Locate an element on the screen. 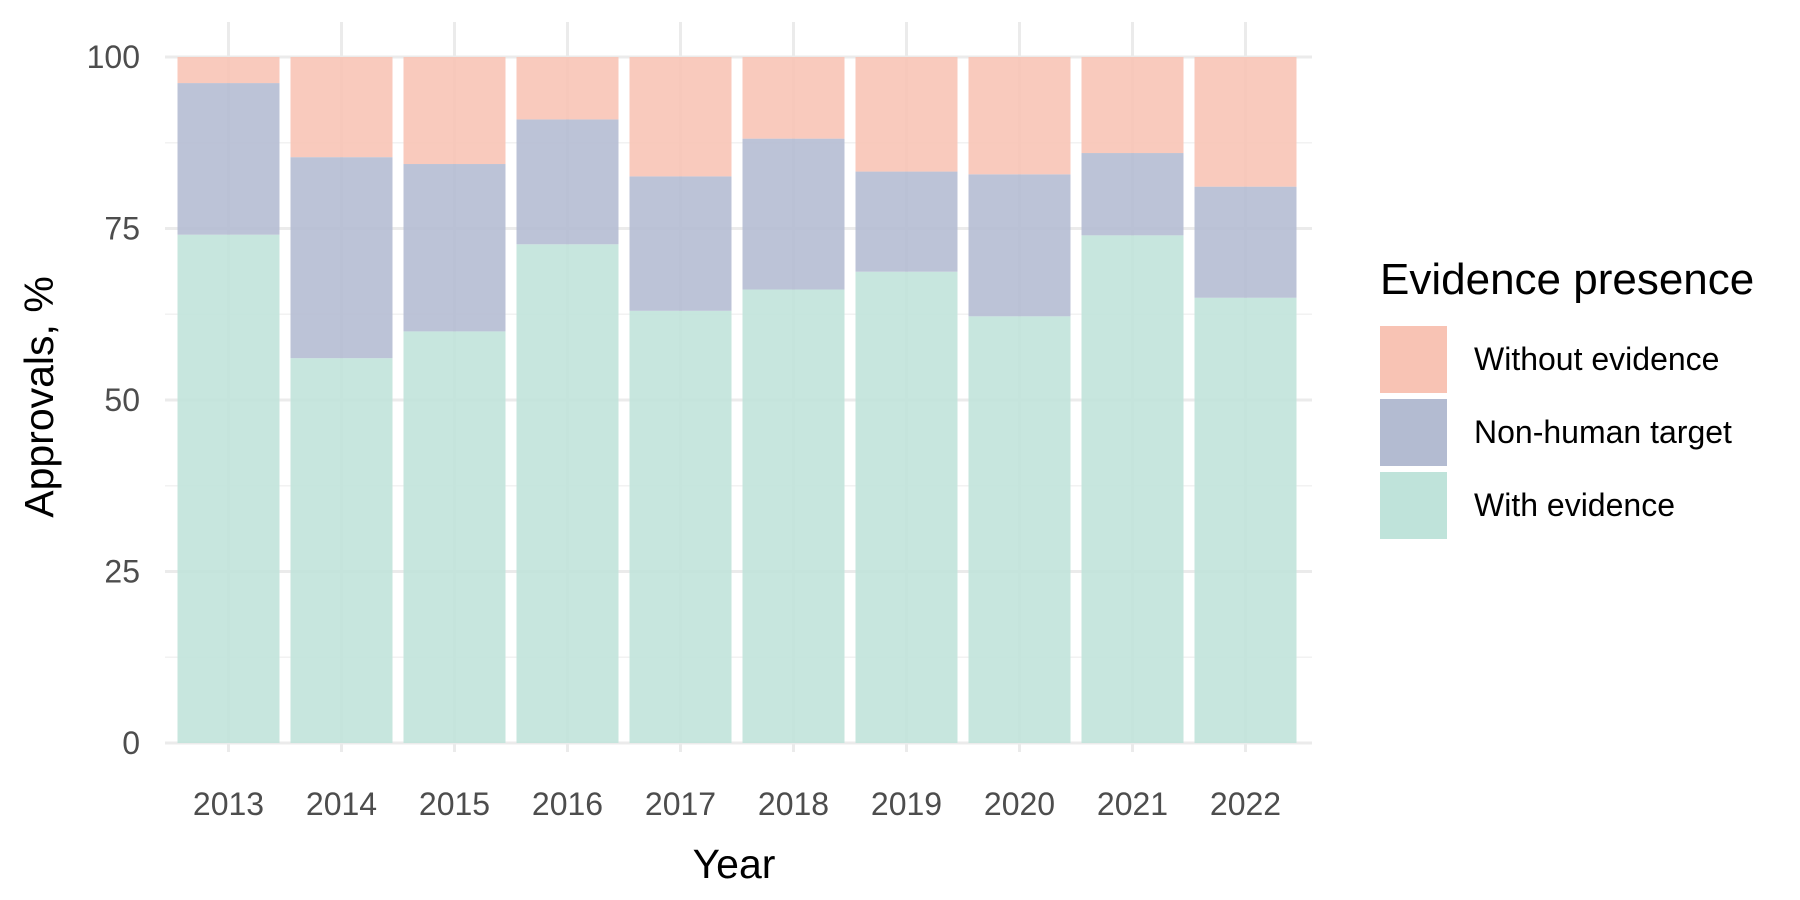  bar-without-2022 is located at coordinates (1245, 122).